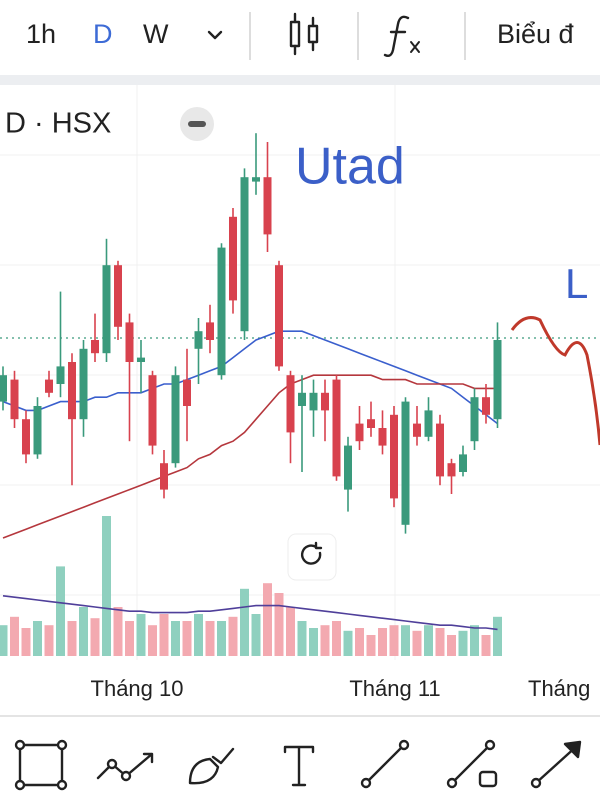 The width and height of the screenshot is (600, 800). I want to click on interval-d: D, so click(103, 34).